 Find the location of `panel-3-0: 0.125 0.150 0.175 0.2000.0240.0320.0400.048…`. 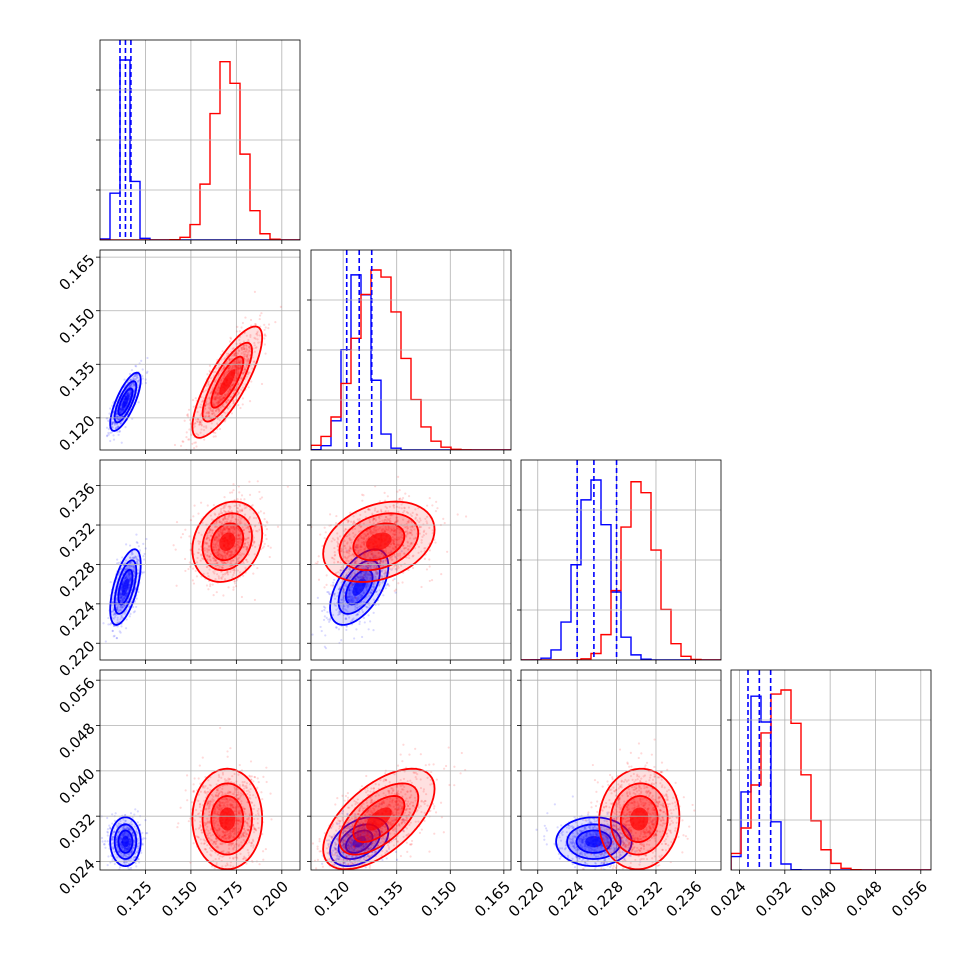

panel-3-0: 0.125 0.150 0.175 0.2000.0240.0320.0400.048… is located at coordinates (178, 795).